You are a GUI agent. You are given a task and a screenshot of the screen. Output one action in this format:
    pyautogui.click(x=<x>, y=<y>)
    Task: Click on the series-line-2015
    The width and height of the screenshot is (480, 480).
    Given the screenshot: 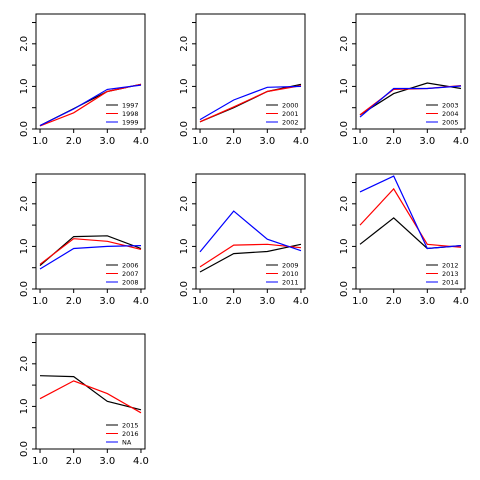 What is the action you would take?
    pyautogui.click(x=90, y=393)
    